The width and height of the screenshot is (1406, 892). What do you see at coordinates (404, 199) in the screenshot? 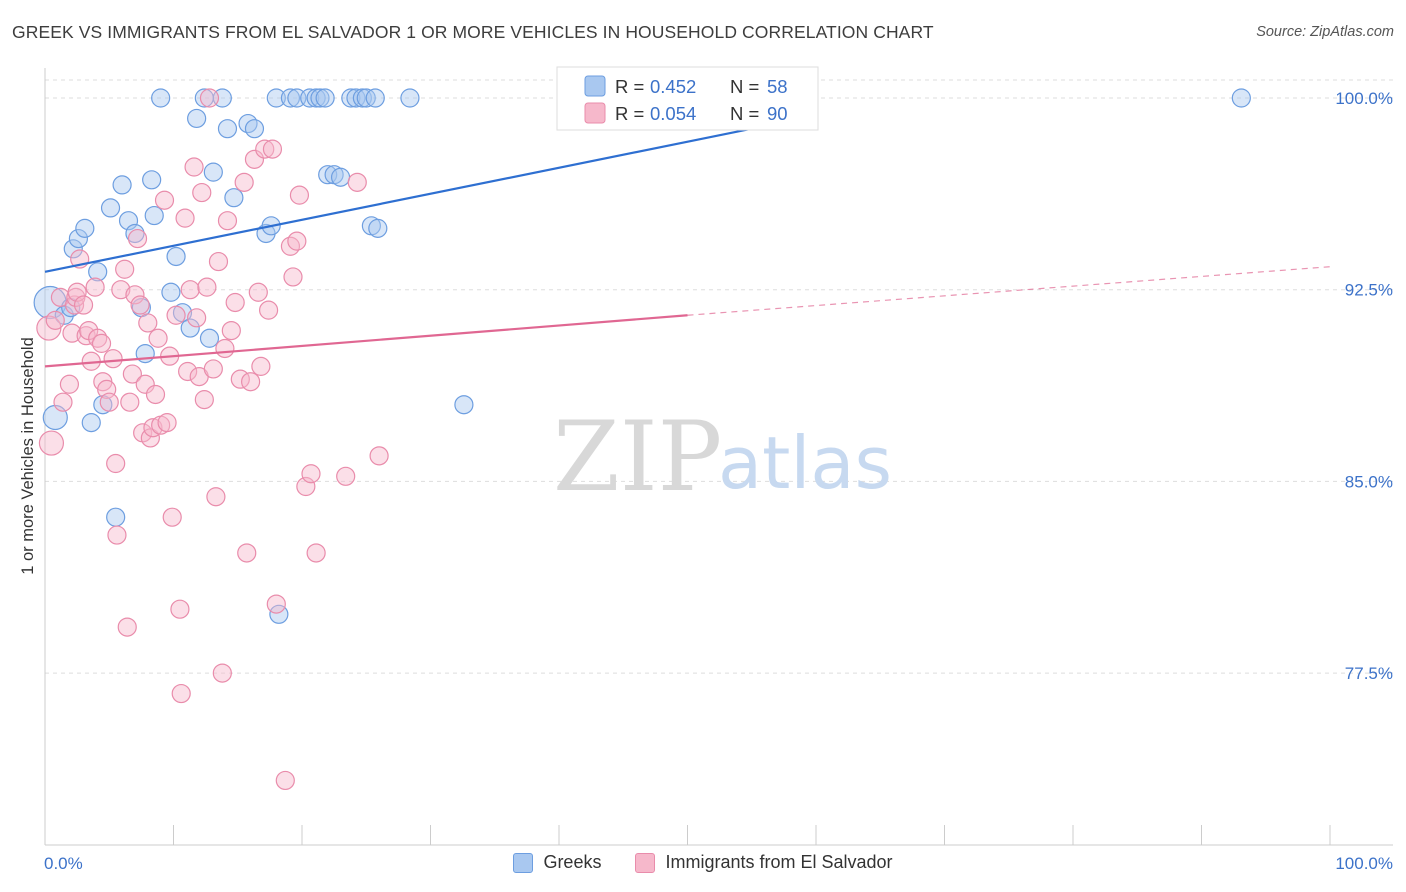
I see `trend-line-greeks` at bounding box center [404, 199].